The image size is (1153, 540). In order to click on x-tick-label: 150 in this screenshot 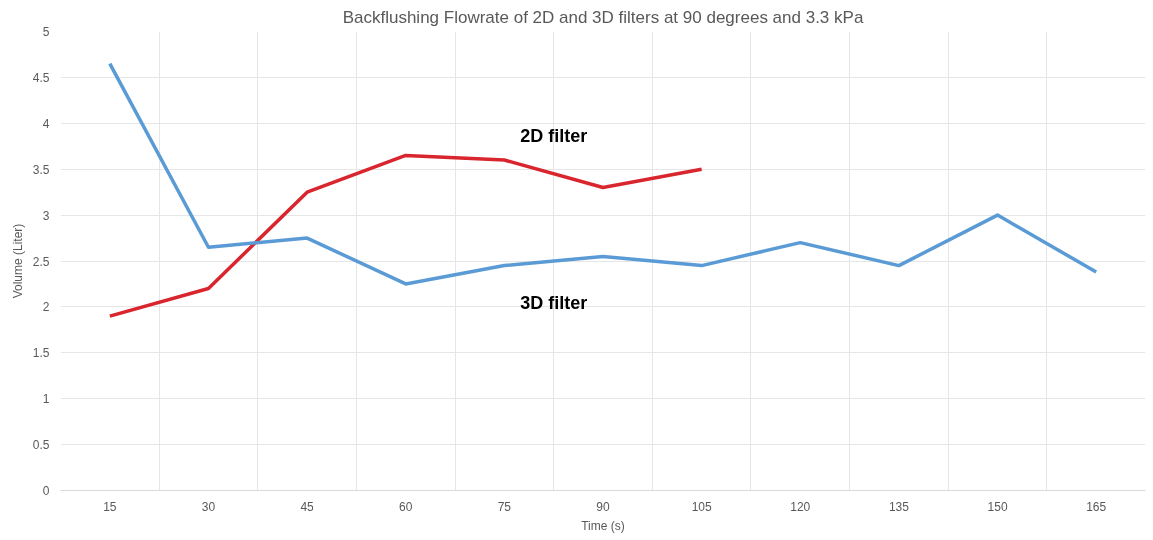, I will do `click(997, 506)`.